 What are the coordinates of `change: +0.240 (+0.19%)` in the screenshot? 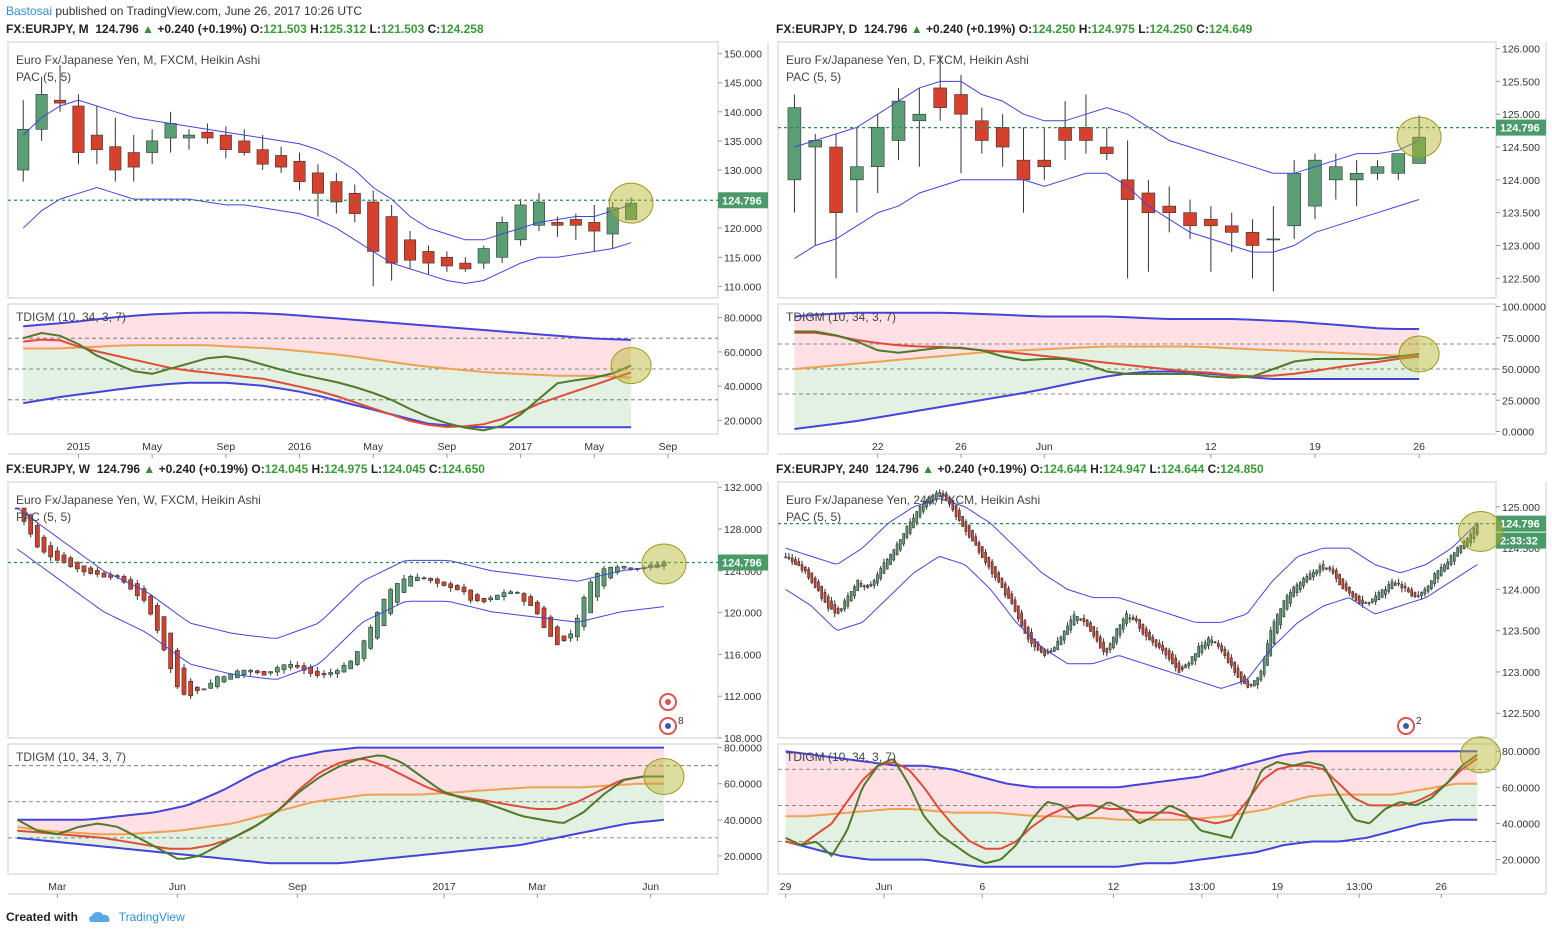 It's located at (971, 29).